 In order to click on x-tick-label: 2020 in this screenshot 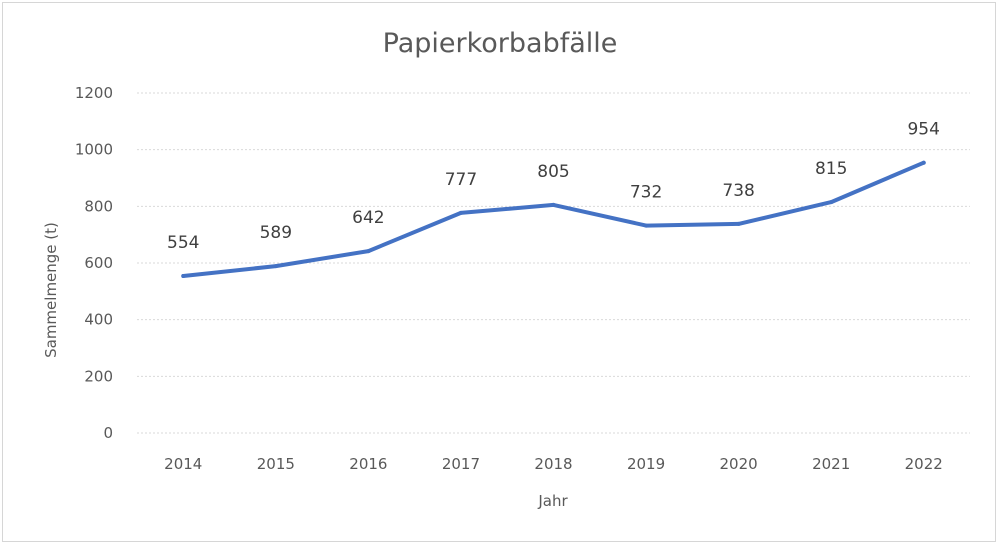, I will do `click(739, 464)`.